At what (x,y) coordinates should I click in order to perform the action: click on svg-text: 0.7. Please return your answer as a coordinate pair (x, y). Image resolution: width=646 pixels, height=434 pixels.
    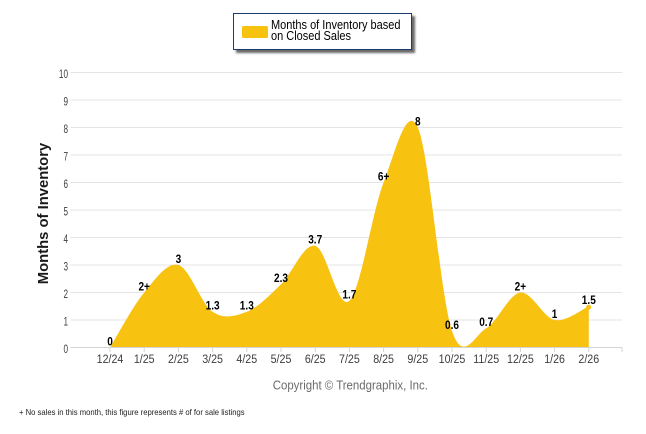
    Looking at the image, I should click on (486, 322).